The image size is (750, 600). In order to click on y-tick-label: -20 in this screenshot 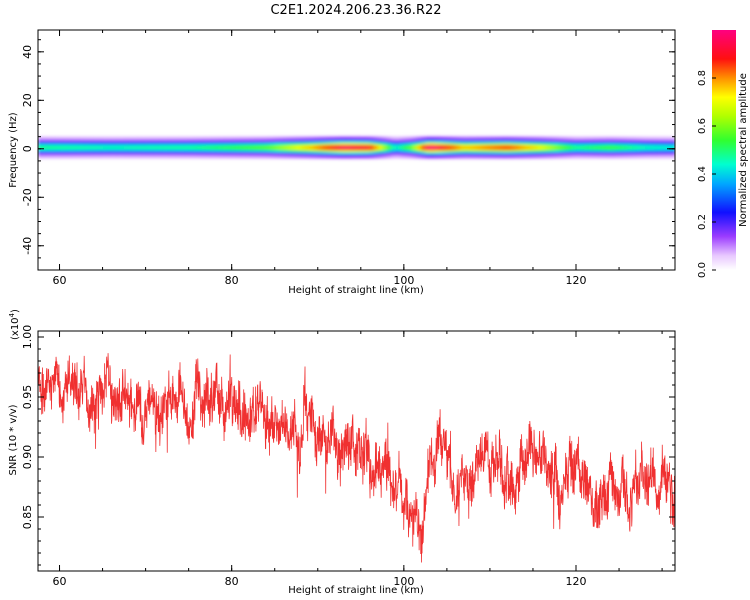, I will do `click(27, 197)`.